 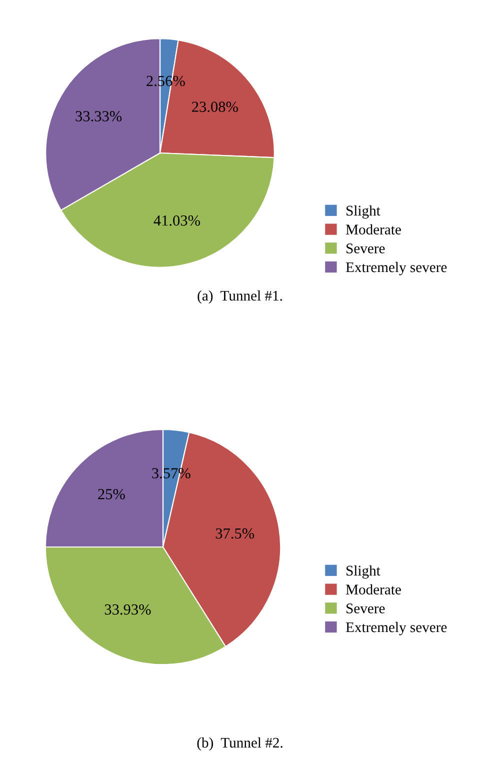 What do you see at coordinates (111, 494) in the screenshot?
I see `data-label: 25%` at bounding box center [111, 494].